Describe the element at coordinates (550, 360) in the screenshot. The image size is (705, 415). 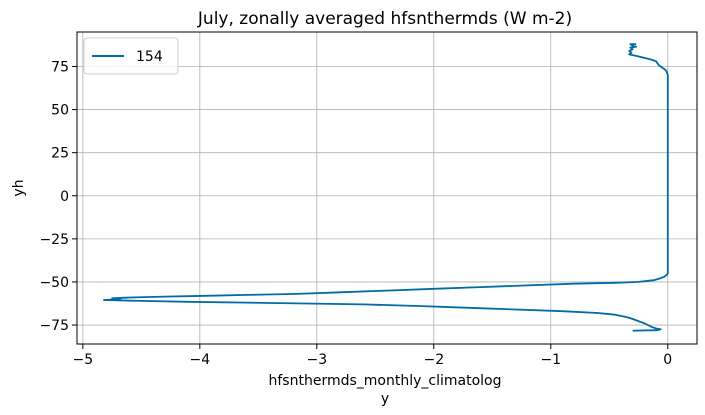
I see `x-tick-label: −1` at that location.